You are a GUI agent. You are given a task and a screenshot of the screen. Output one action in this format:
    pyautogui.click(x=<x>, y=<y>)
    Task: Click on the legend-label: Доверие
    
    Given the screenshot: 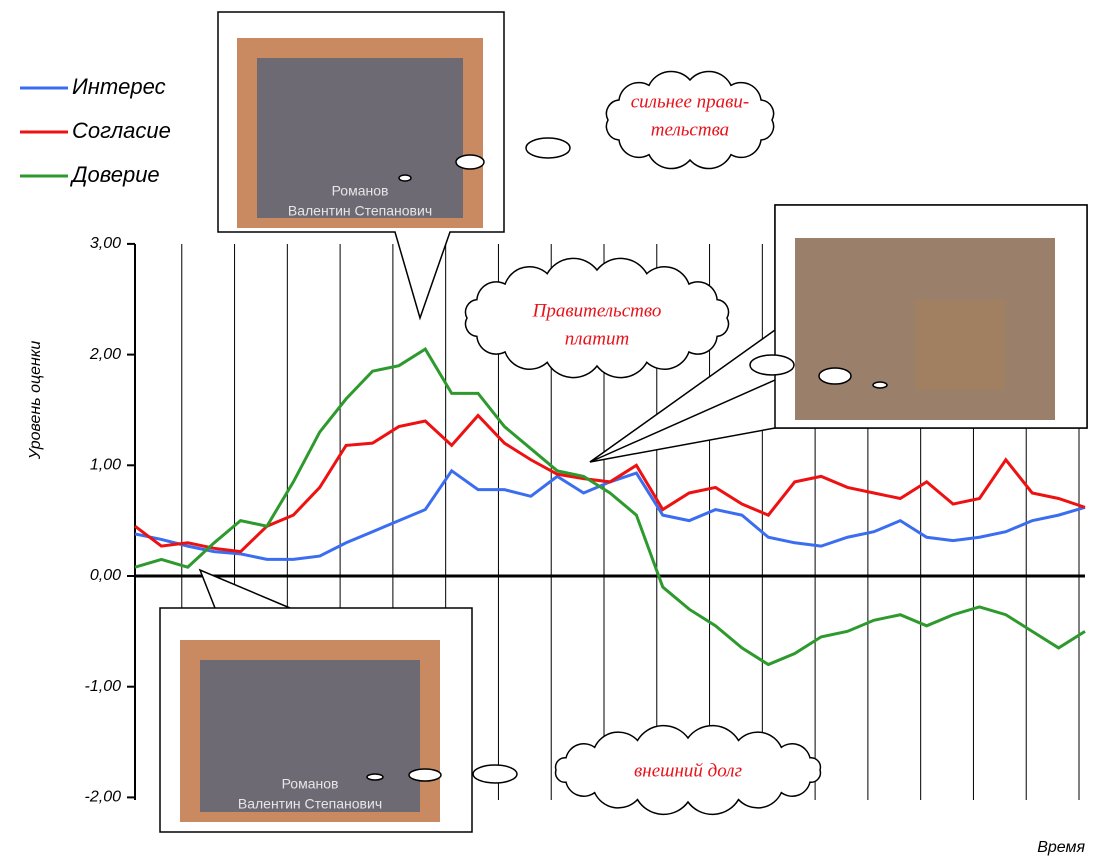 What is the action you would take?
    pyautogui.click(x=114, y=174)
    